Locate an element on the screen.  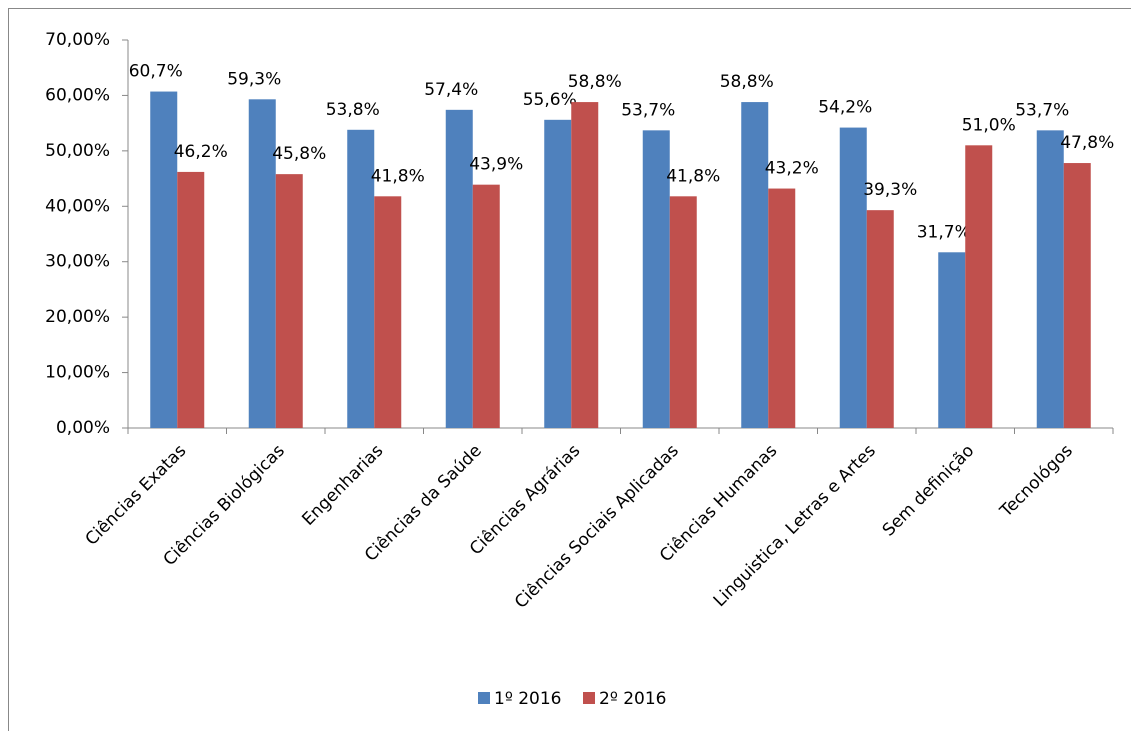
value-label: 53,8% is located at coordinates (353, 110).